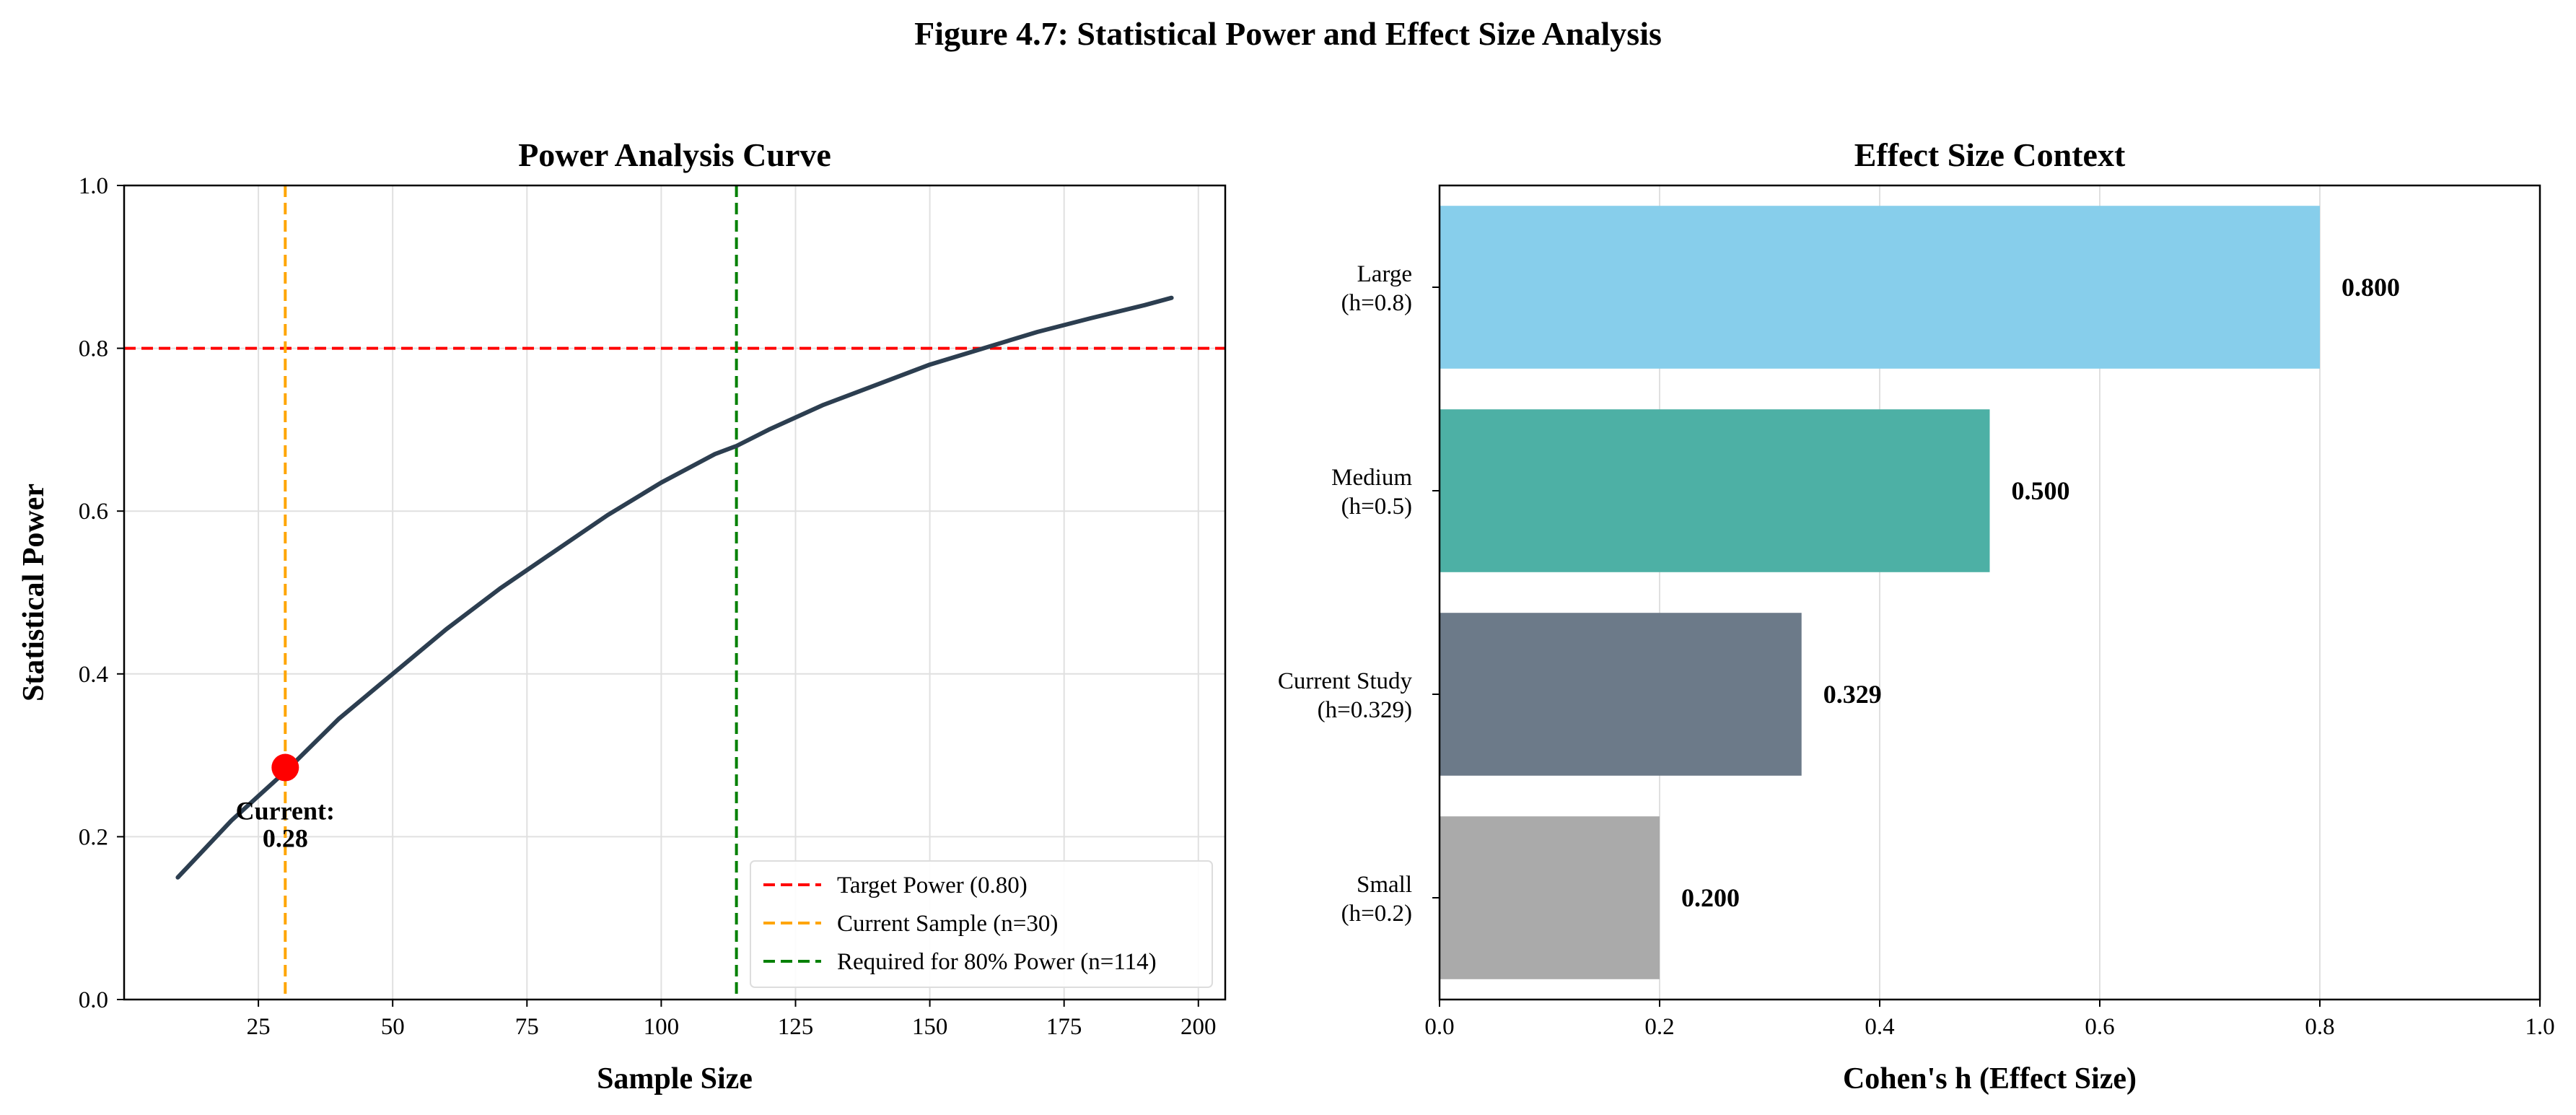 The image size is (2576, 1115). I want to click on bar-value-label: 0.329, so click(1852, 694).